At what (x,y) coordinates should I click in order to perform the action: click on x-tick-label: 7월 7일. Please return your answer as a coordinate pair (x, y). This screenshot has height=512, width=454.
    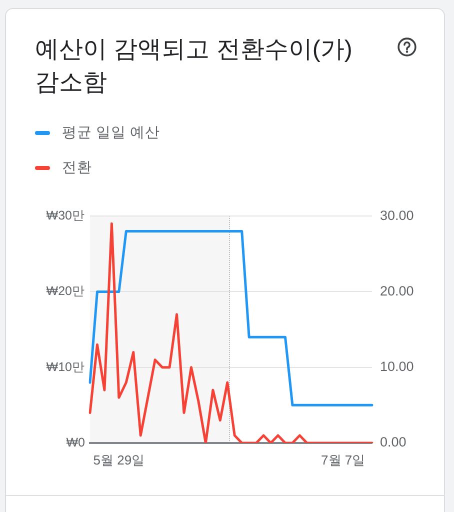
    Looking at the image, I should click on (343, 460).